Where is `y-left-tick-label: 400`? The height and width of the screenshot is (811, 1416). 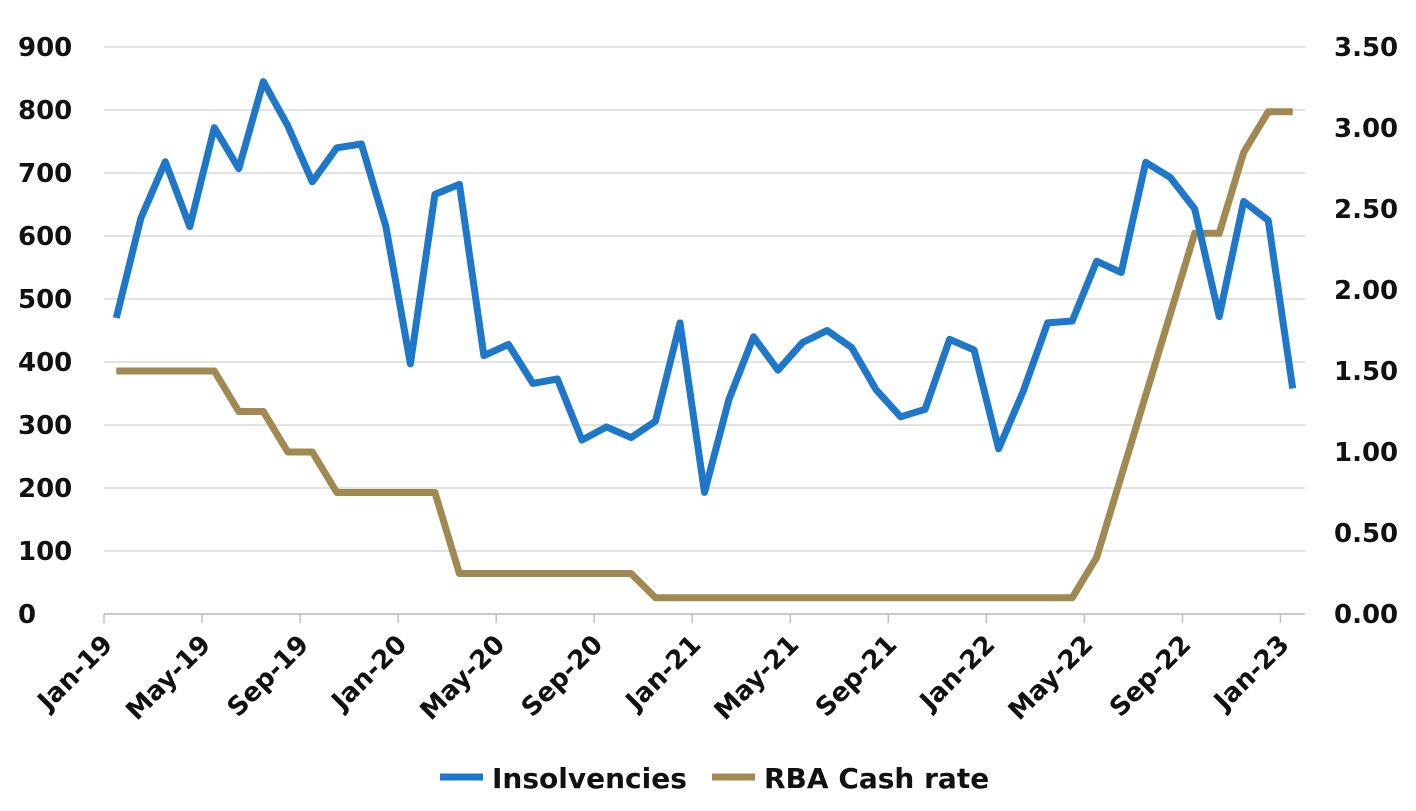 y-left-tick-label: 400 is located at coordinates (45, 363).